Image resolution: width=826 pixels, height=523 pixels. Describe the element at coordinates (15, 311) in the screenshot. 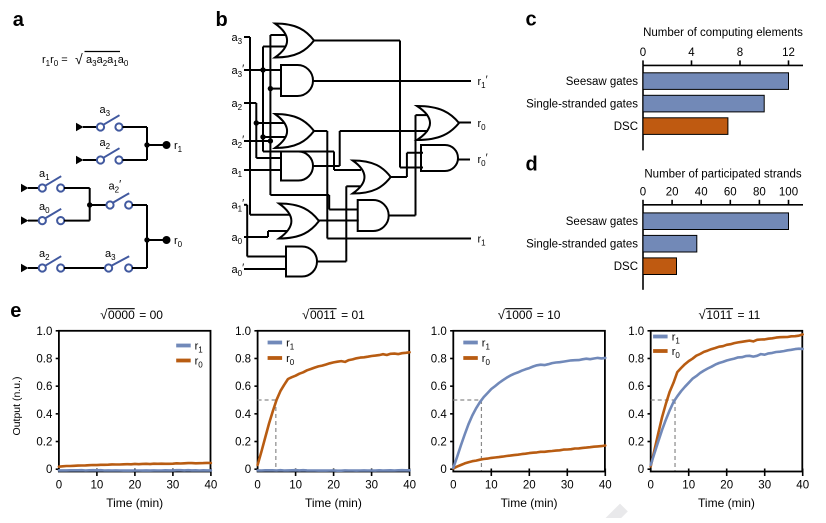

I see `svg-text: e` at that location.